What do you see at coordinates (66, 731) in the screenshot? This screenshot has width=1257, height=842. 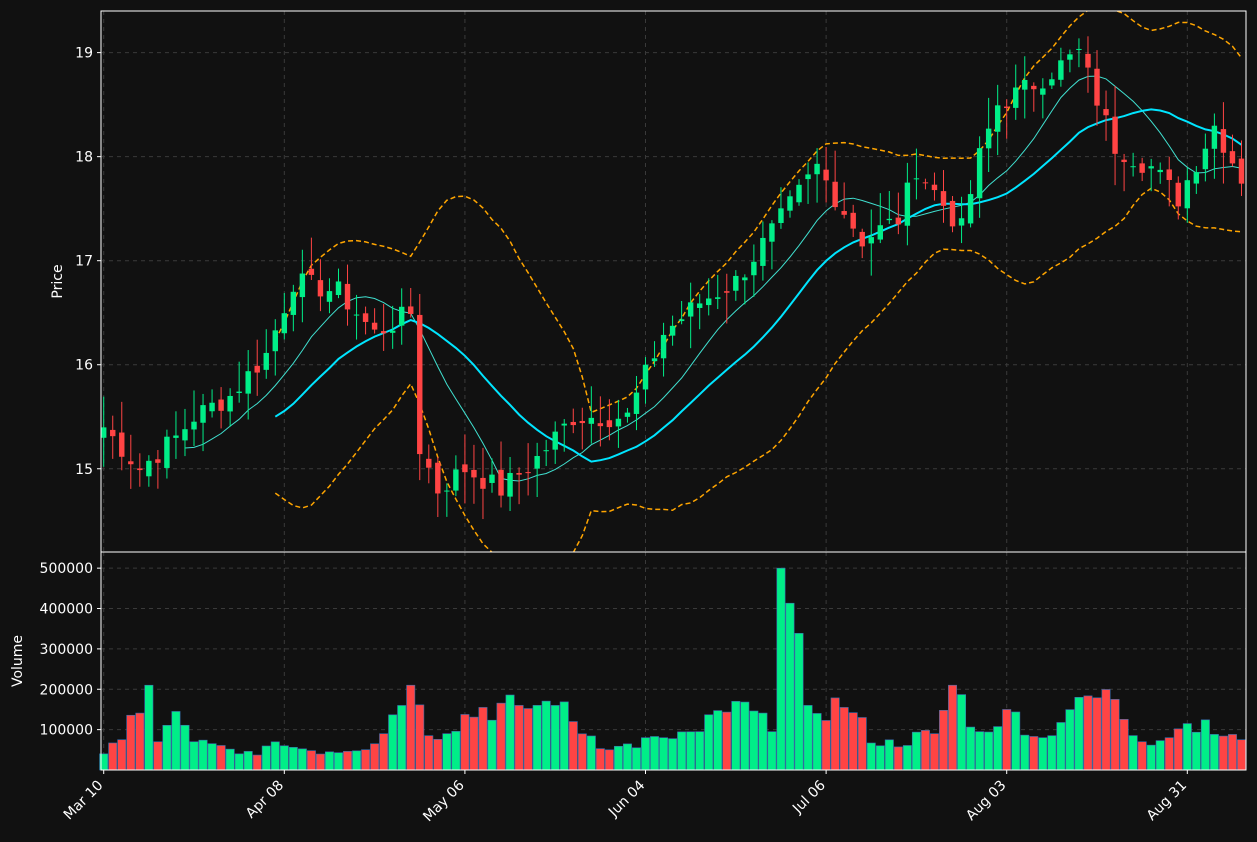 I see `volume-tick-label: 100000` at bounding box center [66, 731].